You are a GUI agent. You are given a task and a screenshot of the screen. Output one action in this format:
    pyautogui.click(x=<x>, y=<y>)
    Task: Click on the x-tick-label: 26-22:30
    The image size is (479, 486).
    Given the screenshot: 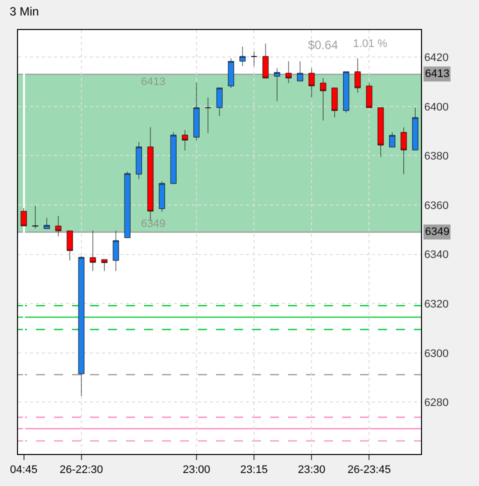 What is the action you would take?
    pyautogui.click(x=82, y=470)
    